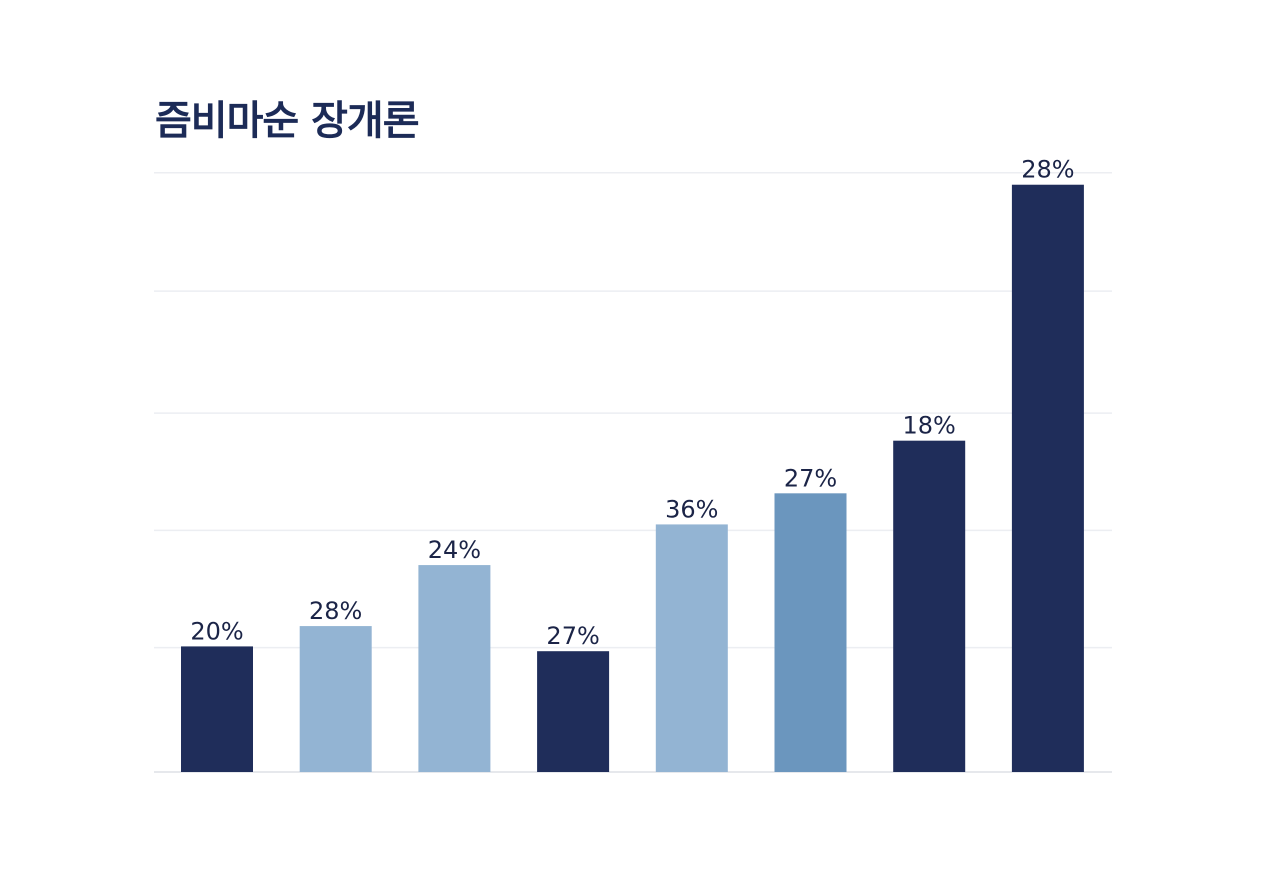  Describe the element at coordinates (691, 509) in the screenshot. I see `bar-value-label: 36%` at that location.